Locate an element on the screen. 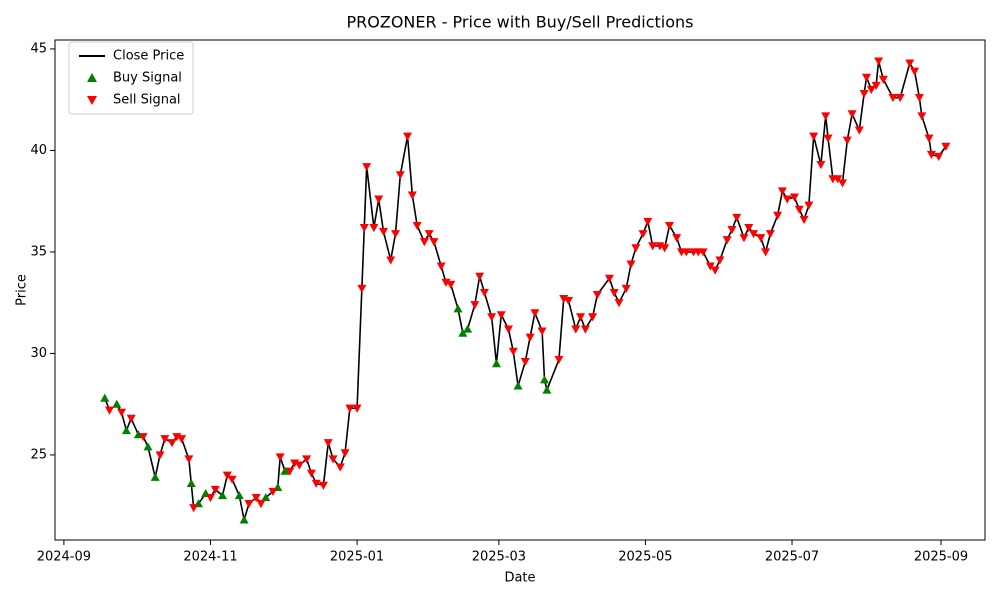 Image resolution: width=1000 pixels, height=600 pixels. x-tick-label: 2025-05 is located at coordinates (645, 557).